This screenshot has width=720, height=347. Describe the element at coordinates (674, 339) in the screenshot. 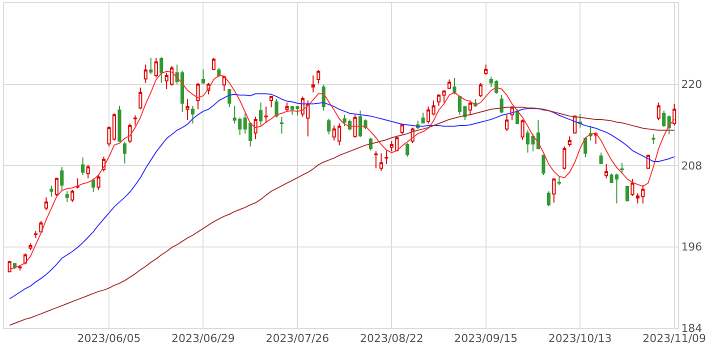

I see `x-tick-label: 2023/11/09` at that location.